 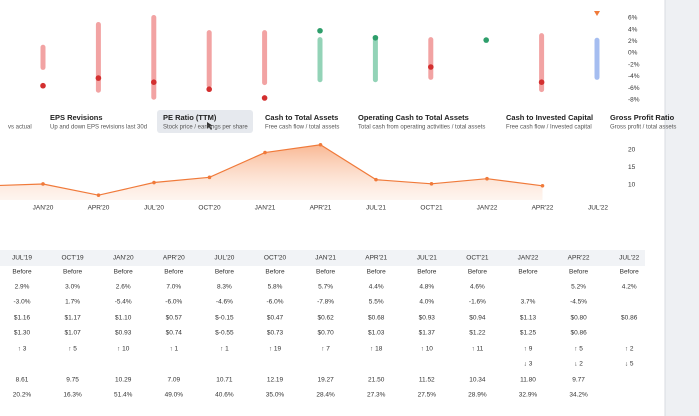 I want to click on cell: 28.9%, so click(x=477, y=395).